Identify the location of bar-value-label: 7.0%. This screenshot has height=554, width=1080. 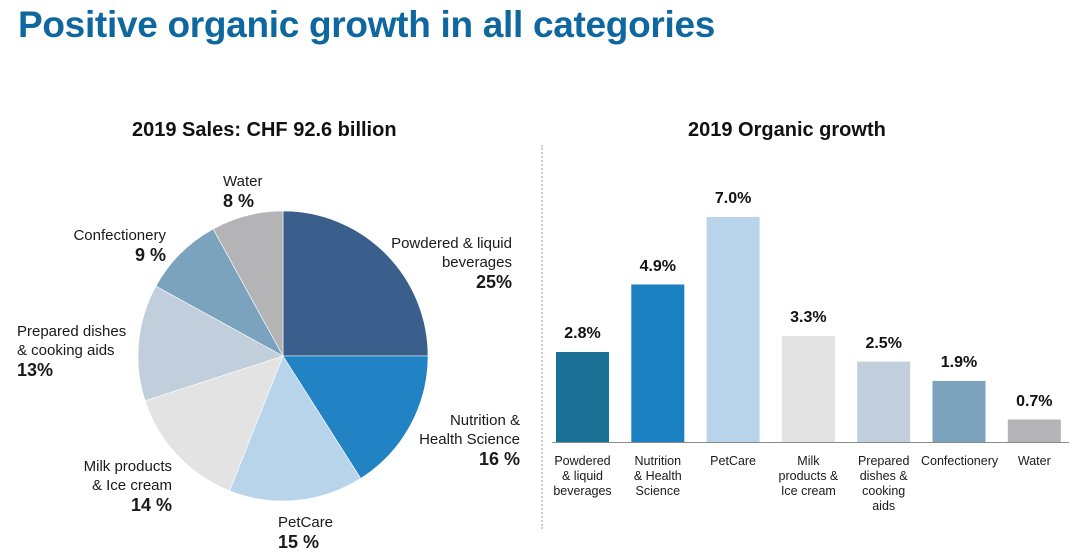
(733, 198).